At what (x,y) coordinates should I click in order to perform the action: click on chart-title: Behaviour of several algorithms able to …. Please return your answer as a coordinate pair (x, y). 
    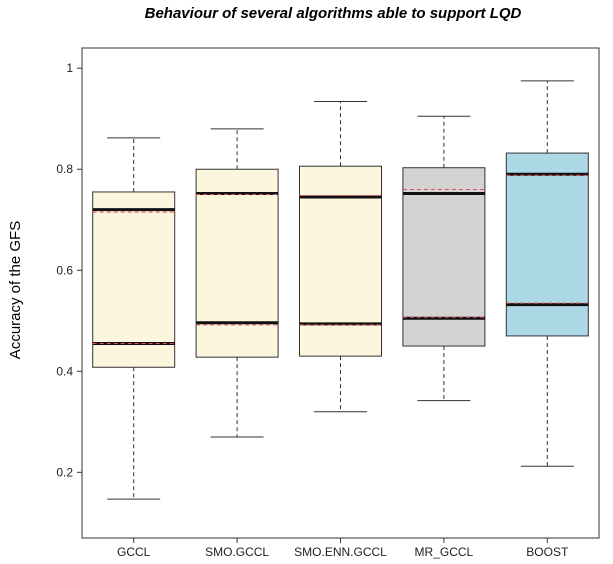
    Looking at the image, I should click on (333, 13).